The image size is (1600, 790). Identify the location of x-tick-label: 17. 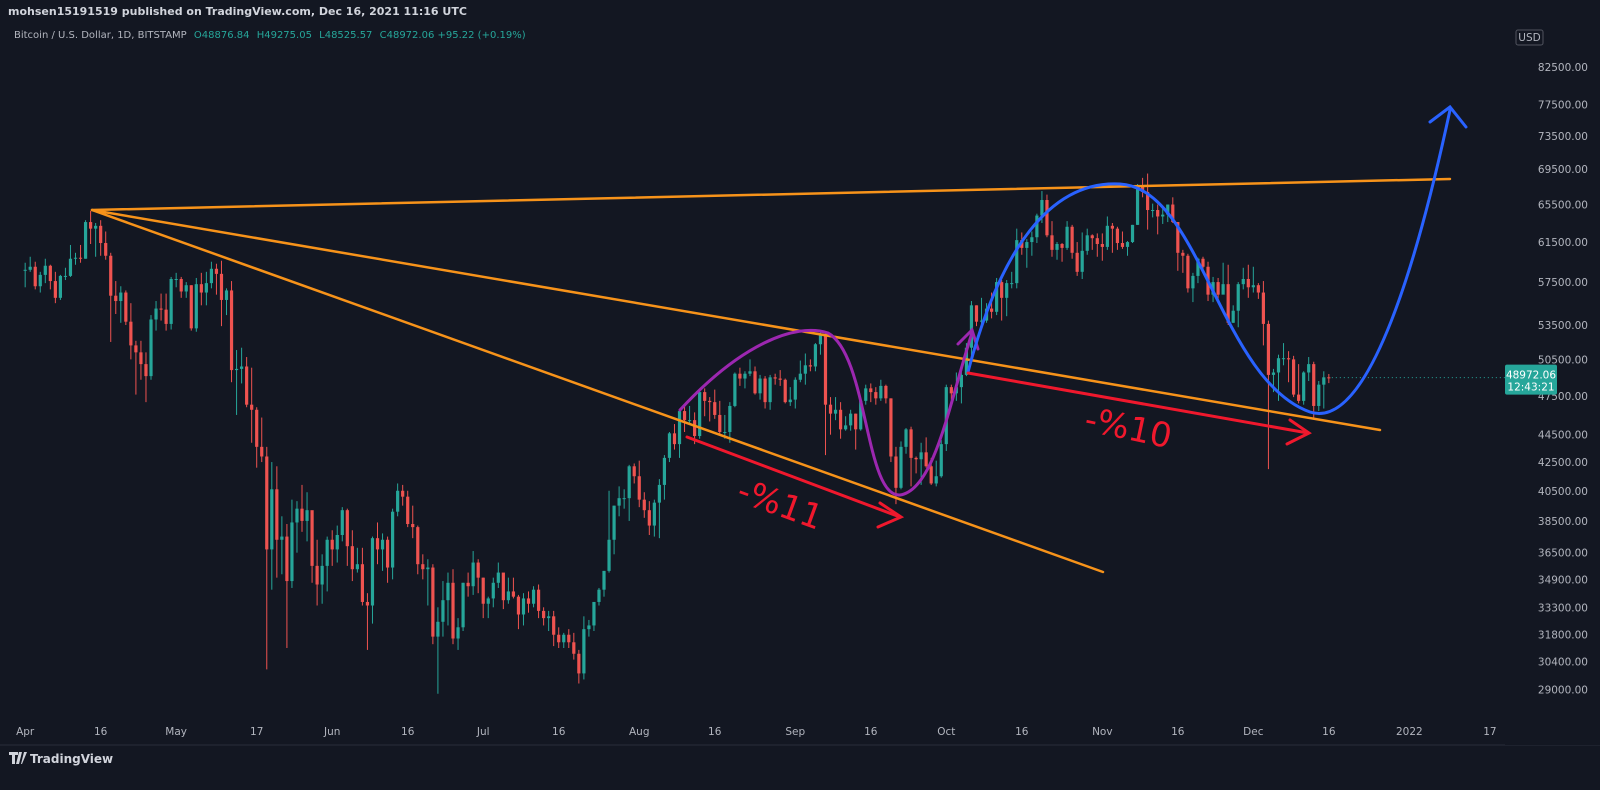
(256, 732).